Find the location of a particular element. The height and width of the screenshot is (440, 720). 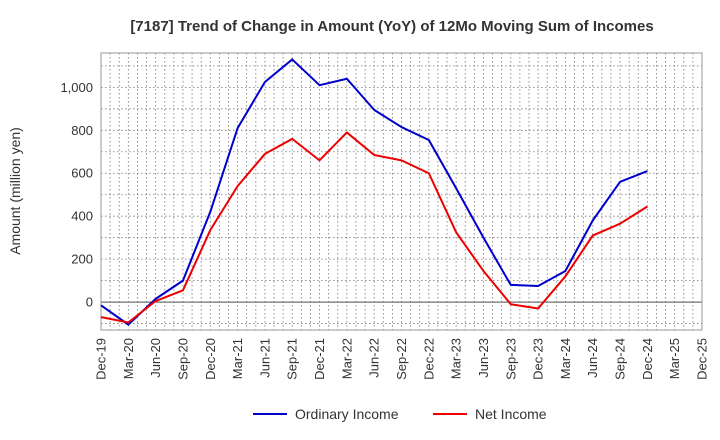

x-tick-label: Dec-23 is located at coordinates (538, 359).